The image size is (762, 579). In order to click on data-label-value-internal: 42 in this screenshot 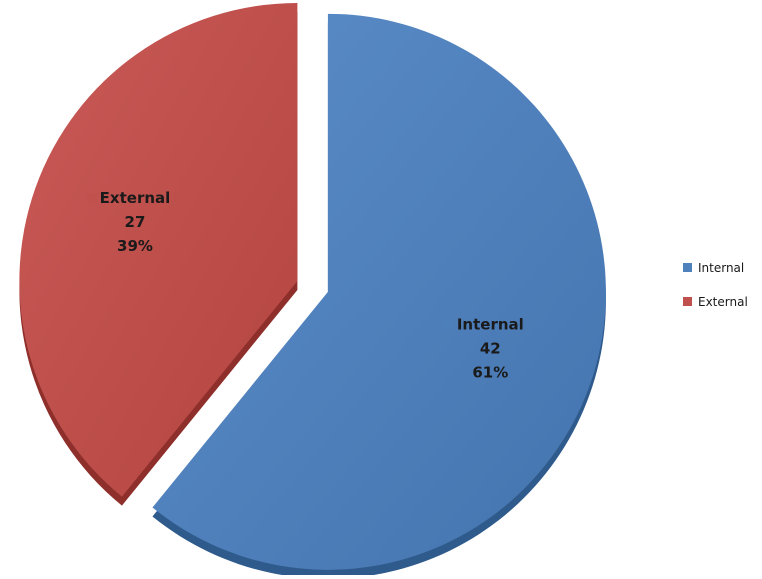, I will do `click(490, 349)`.